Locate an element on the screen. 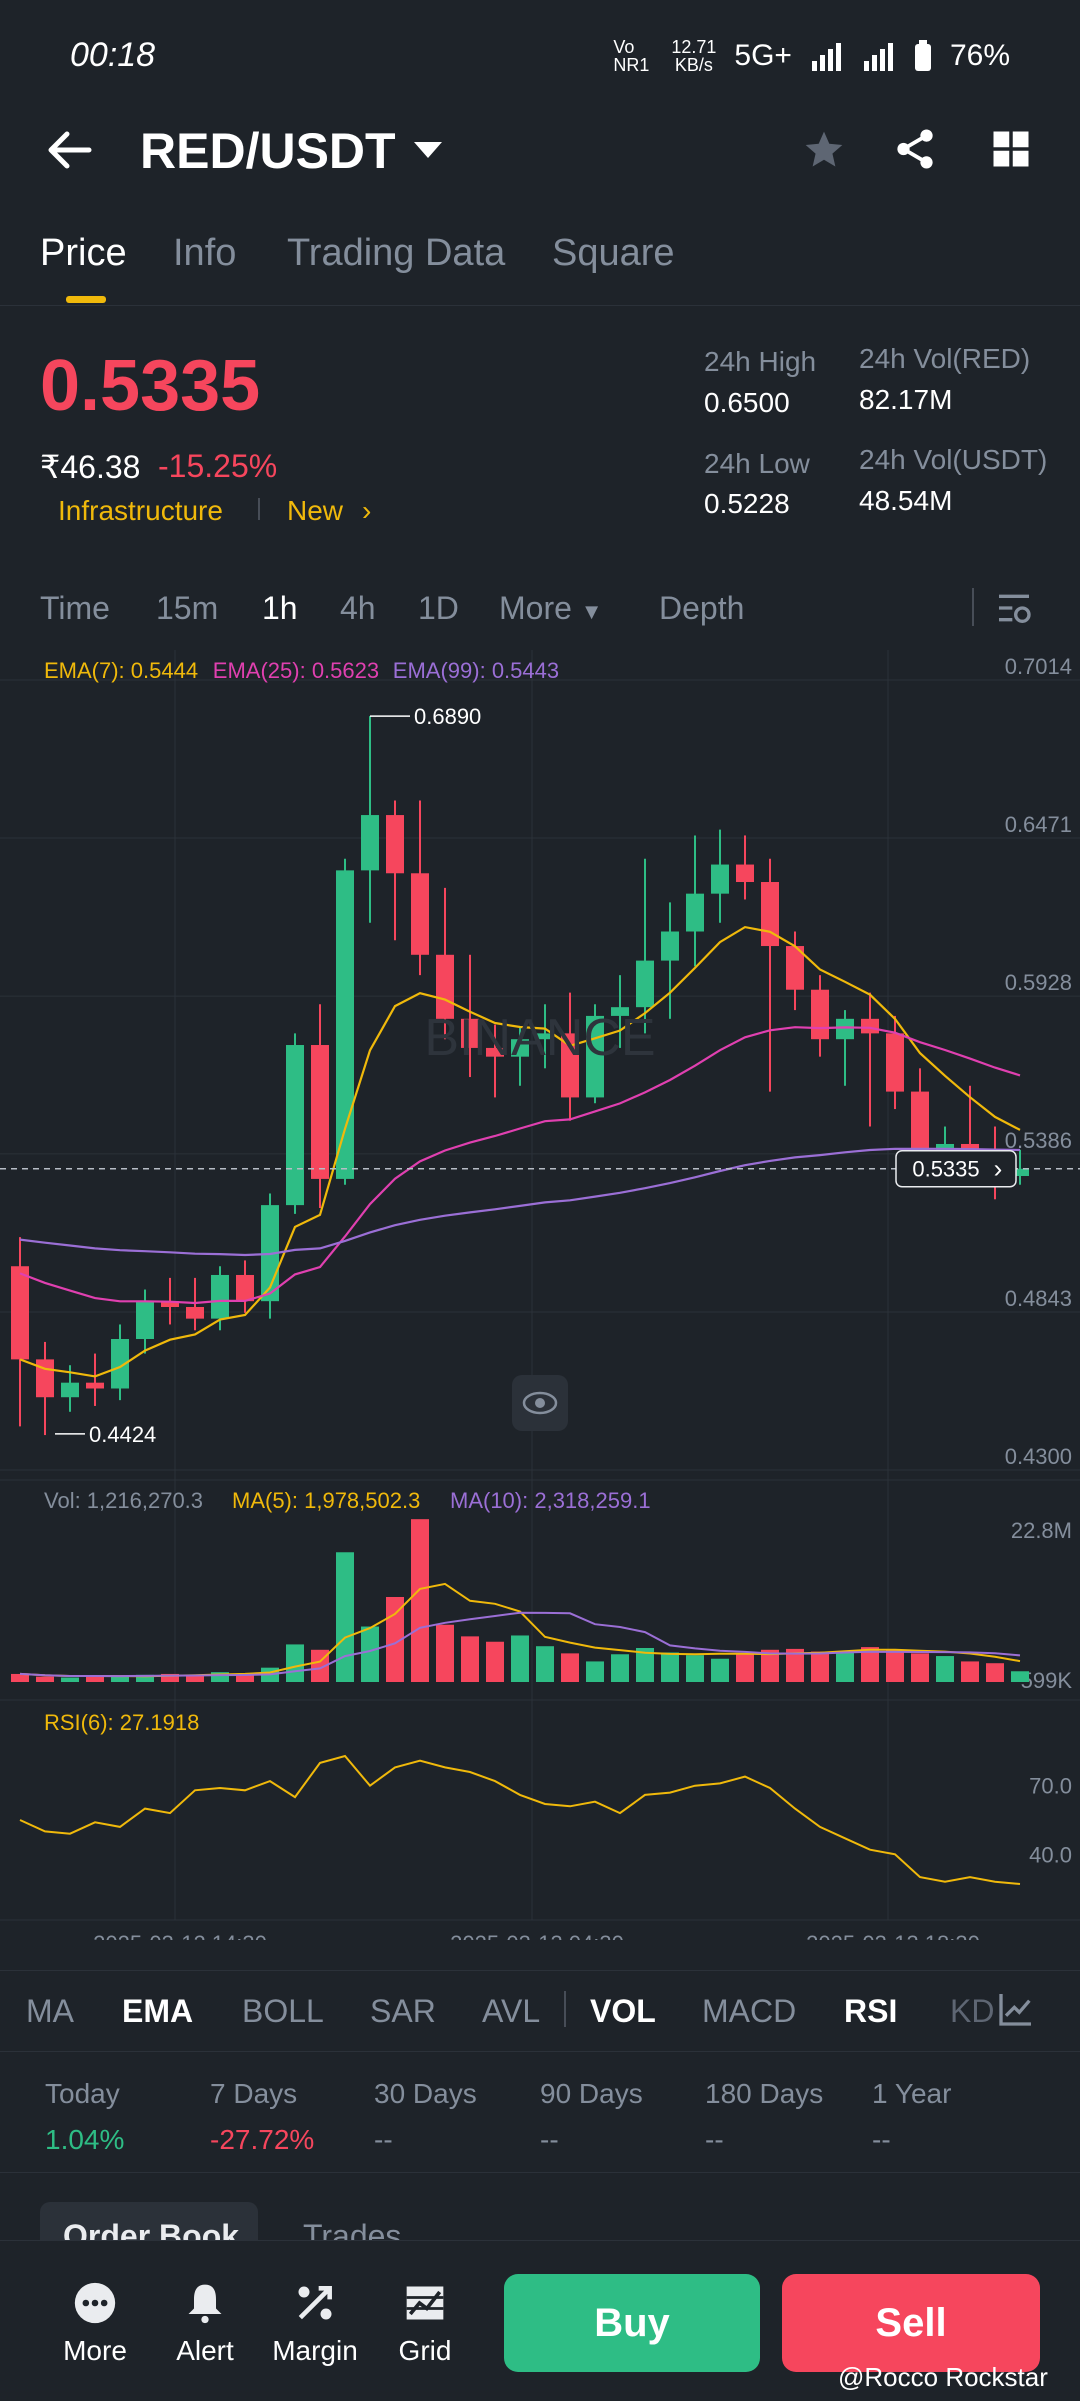  grid-menu-icon is located at coordinates (1011, 149).